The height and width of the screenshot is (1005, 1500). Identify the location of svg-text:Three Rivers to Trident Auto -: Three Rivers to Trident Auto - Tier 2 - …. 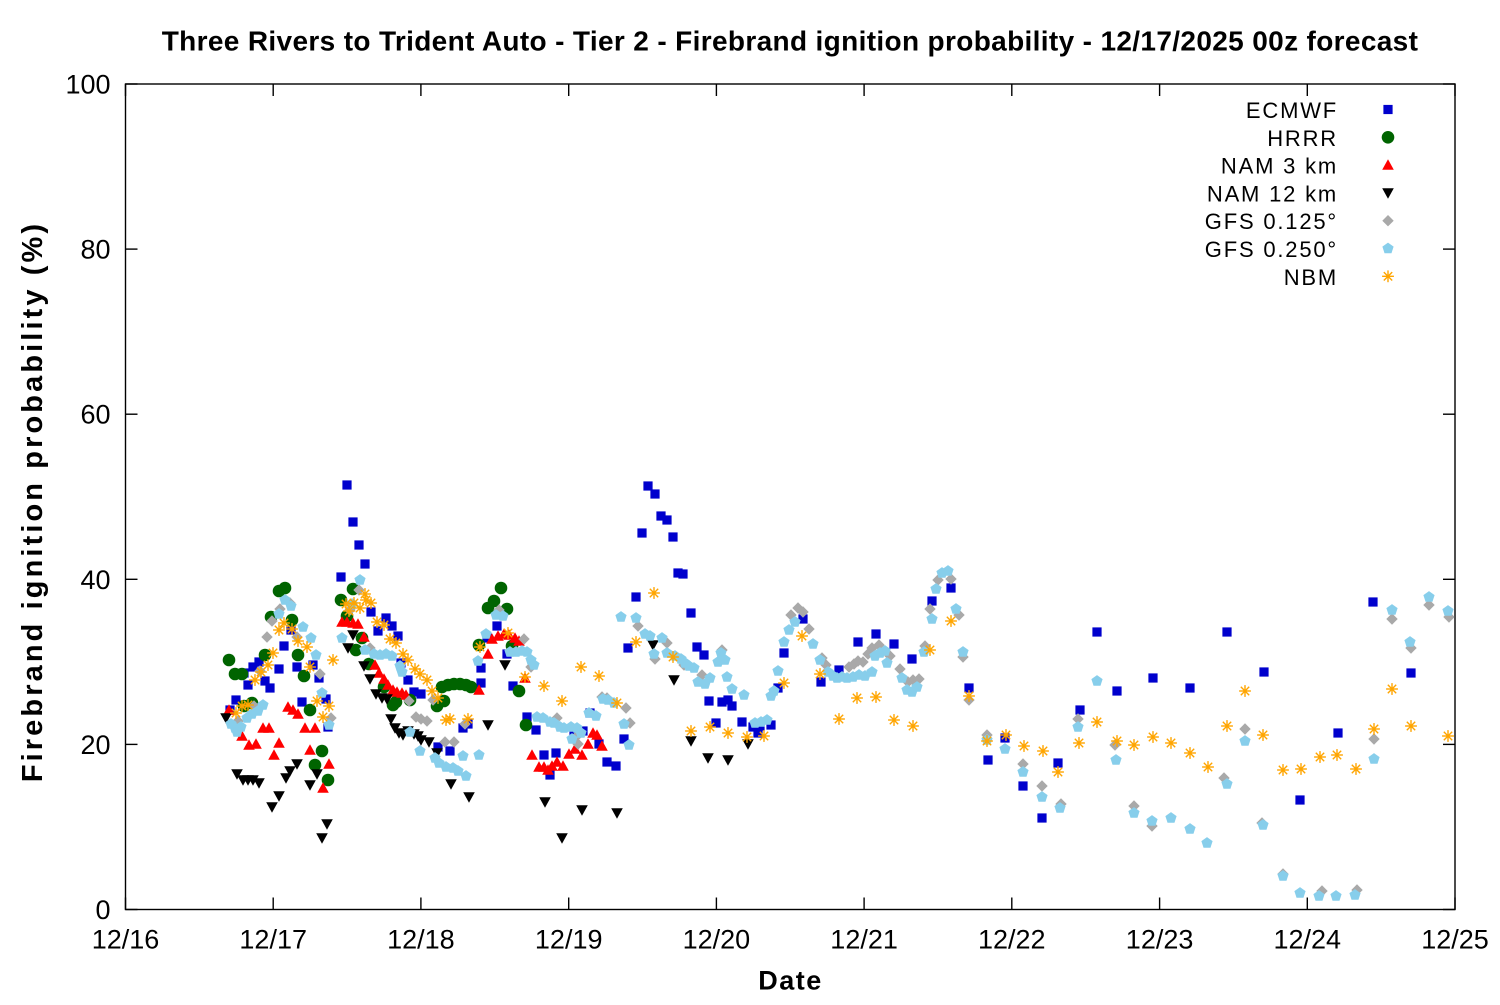
(790, 41).